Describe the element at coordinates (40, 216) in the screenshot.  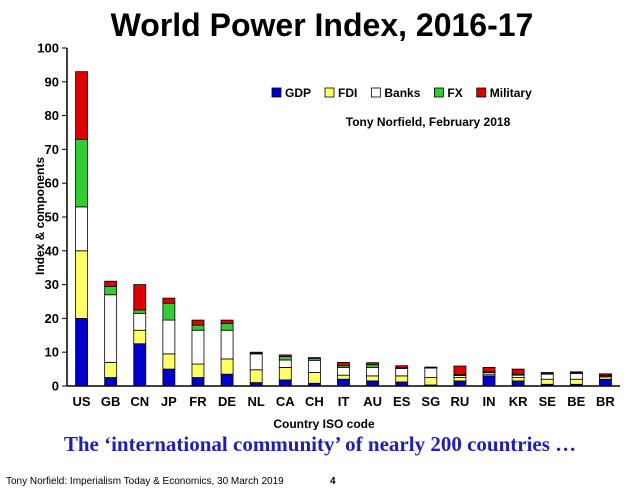
I see `y-axis-label: Index & components` at that location.